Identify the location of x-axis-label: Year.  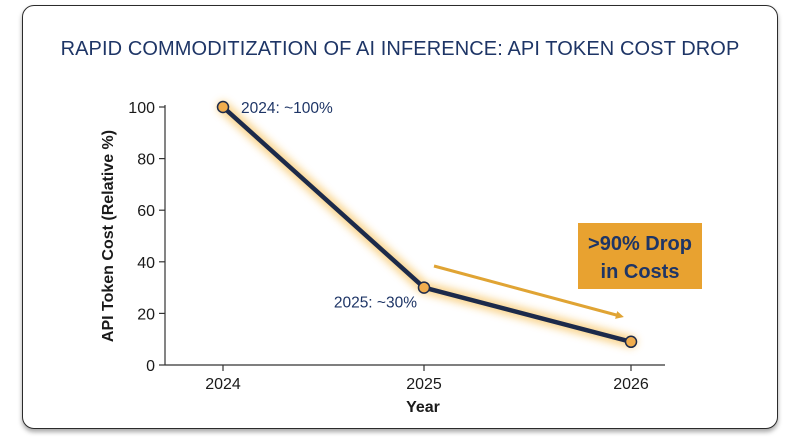
(423, 407).